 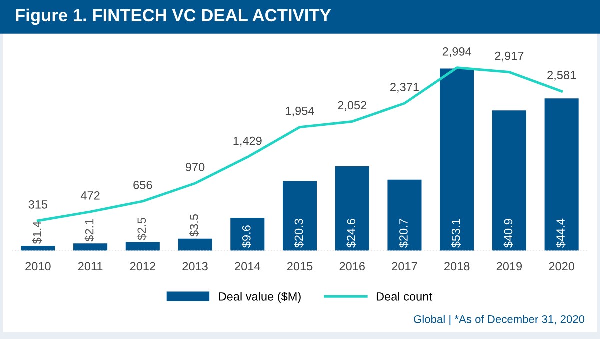 I want to click on x-tick-label: 2017, so click(x=405, y=266).